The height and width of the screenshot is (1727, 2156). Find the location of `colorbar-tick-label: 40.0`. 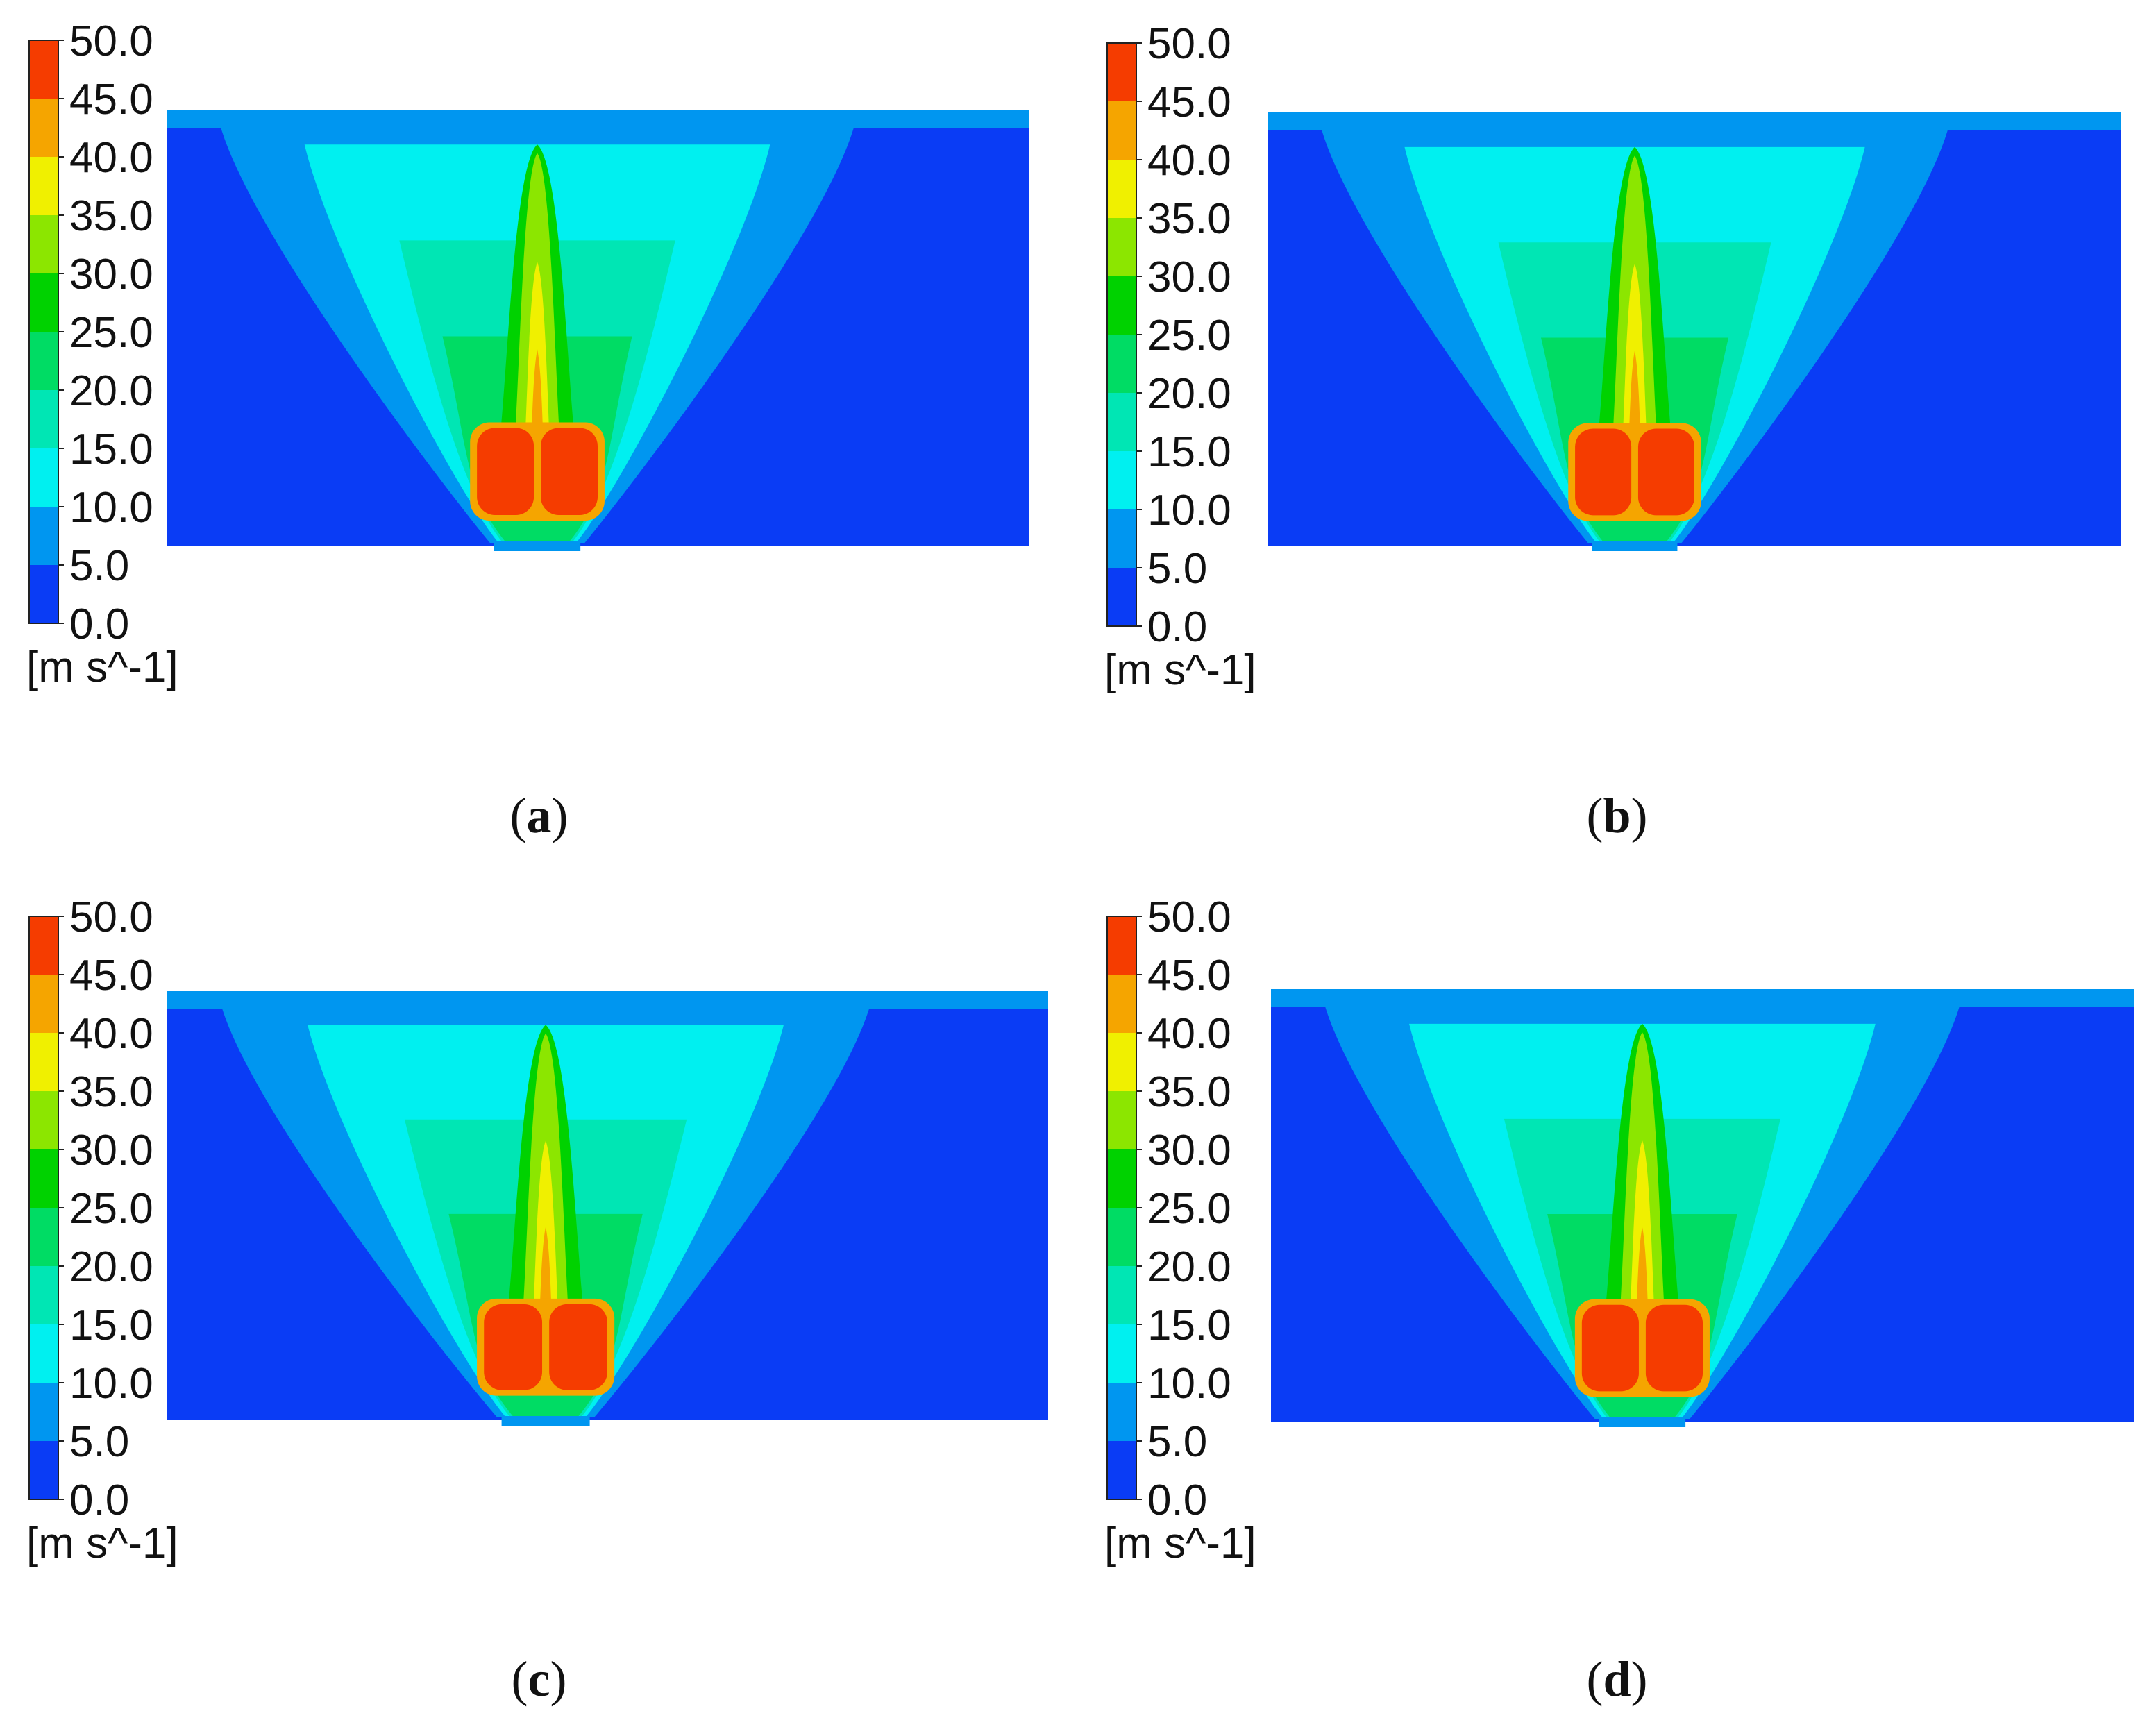

colorbar-tick-label: 40.0 is located at coordinates (1189, 1034).